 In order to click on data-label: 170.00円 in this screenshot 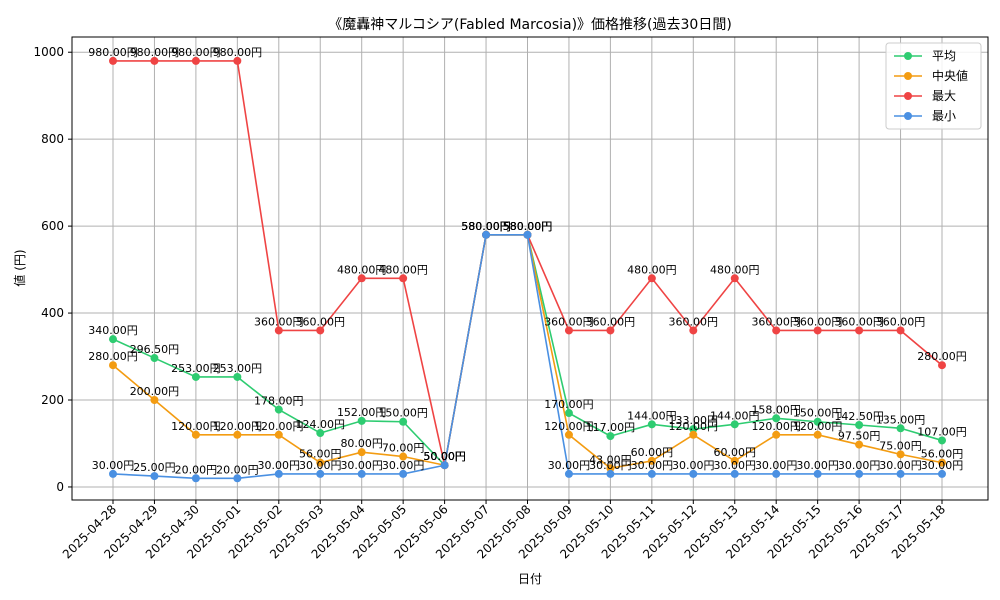, I will do `click(569, 404)`.